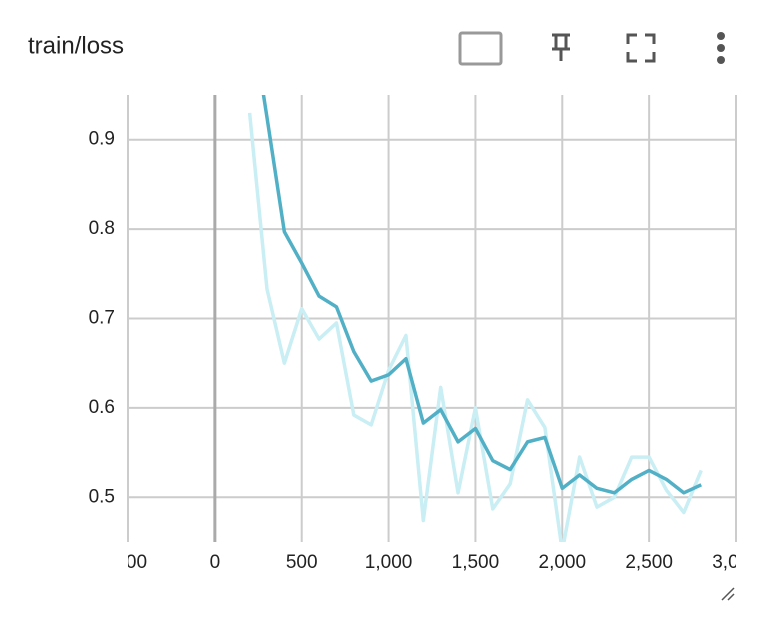 This screenshot has height=637, width=766. I want to click on x-tick-label: 3,000, so click(736, 562).